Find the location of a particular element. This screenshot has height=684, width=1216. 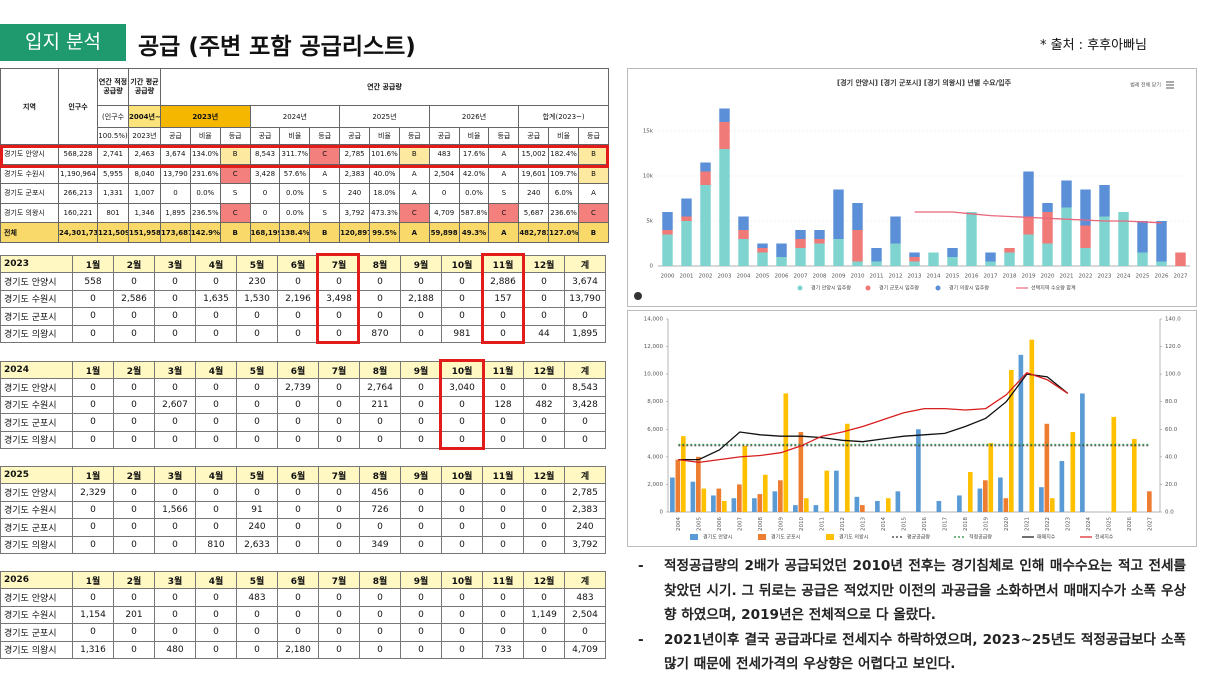

value-cell: 2,785 is located at coordinates (585, 492).